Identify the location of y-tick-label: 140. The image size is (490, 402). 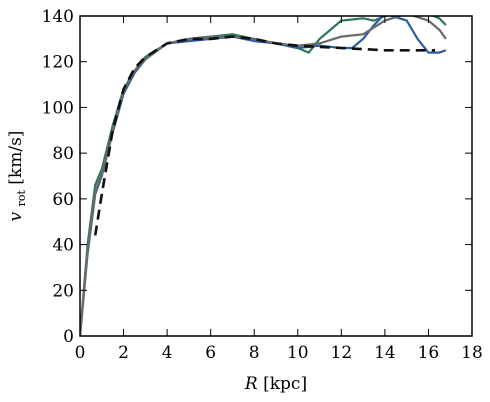
(58, 17).